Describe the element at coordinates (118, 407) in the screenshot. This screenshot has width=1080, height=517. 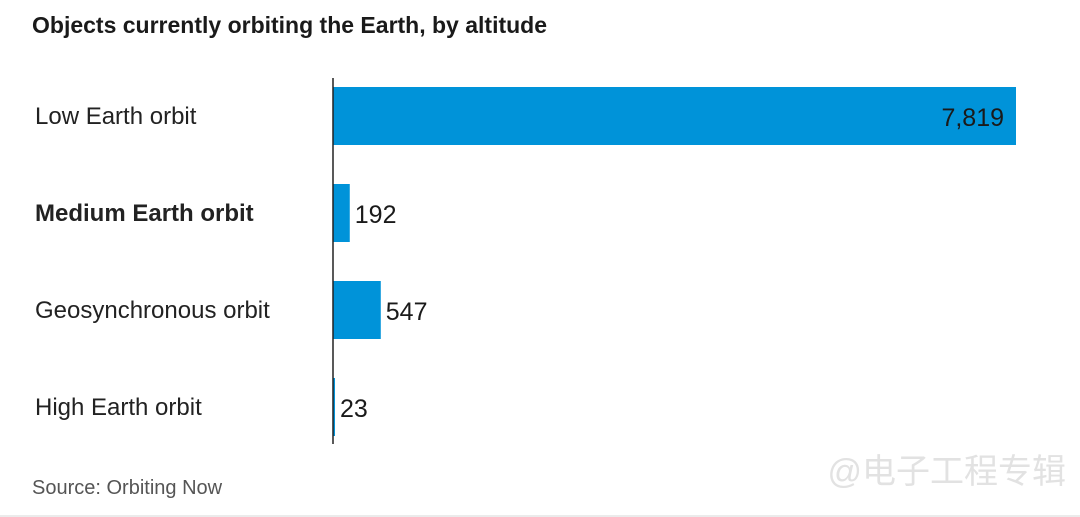
I see `category-label-high-earth-orbit: High Earth orbit` at that location.